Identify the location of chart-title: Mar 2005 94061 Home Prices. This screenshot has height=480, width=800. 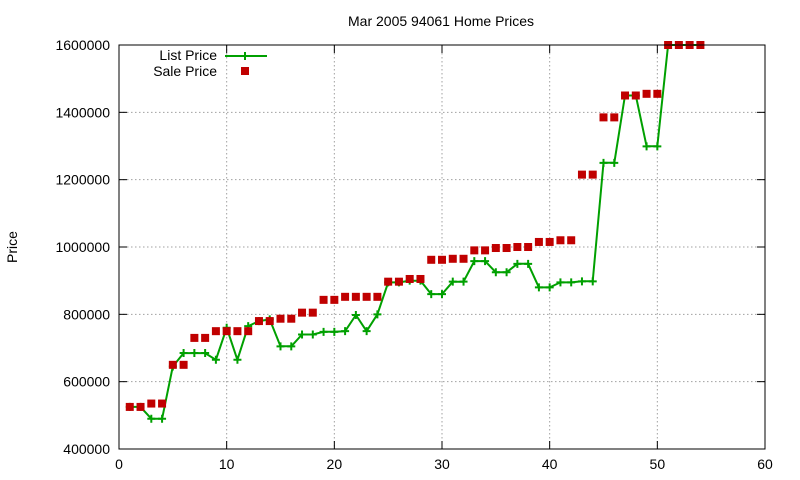
(441, 21).